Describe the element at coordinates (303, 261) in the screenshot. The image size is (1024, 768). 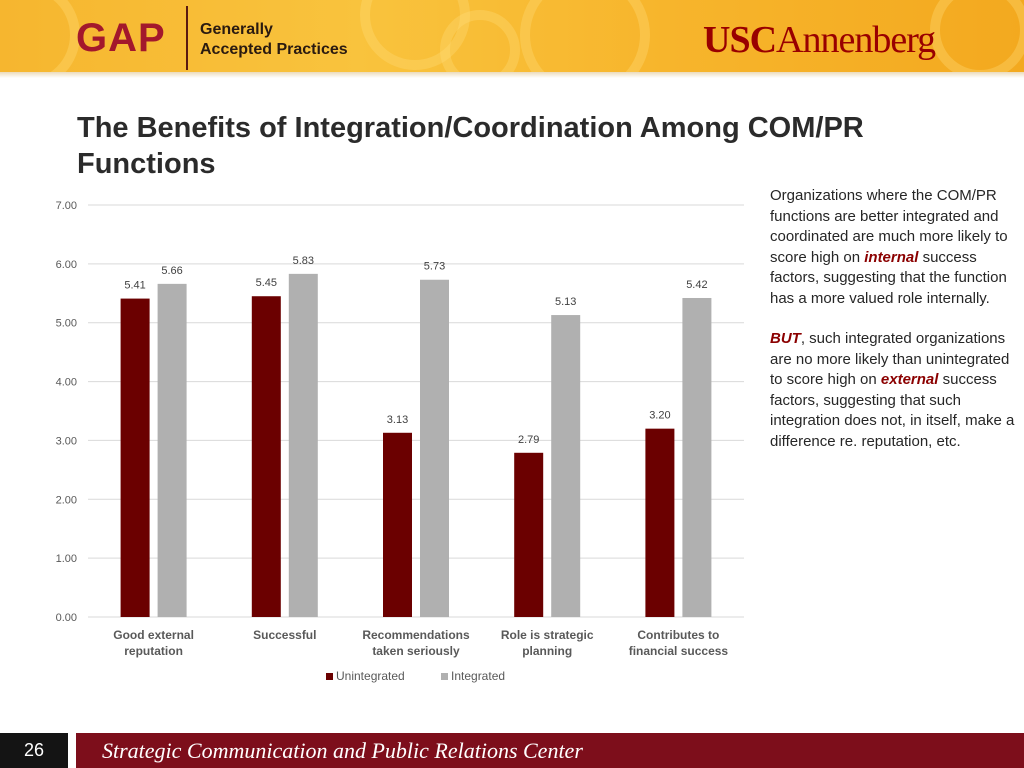
I see `data-label: 5.83` at that location.